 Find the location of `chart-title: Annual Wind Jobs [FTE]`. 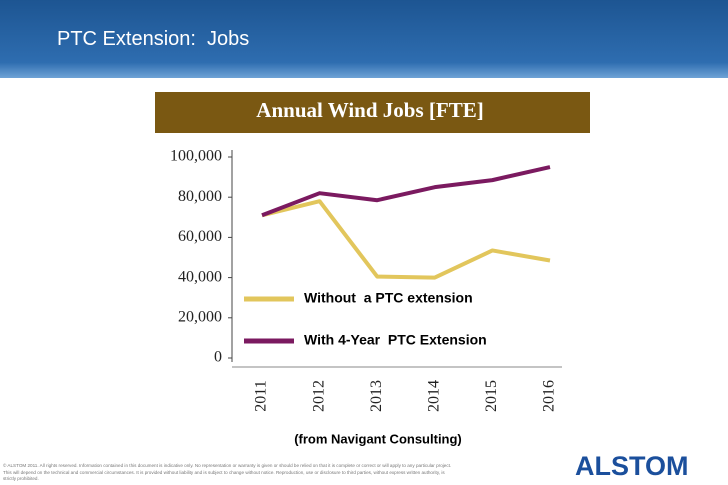

chart-title: Annual Wind Jobs [FTE] is located at coordinates (369, 110).